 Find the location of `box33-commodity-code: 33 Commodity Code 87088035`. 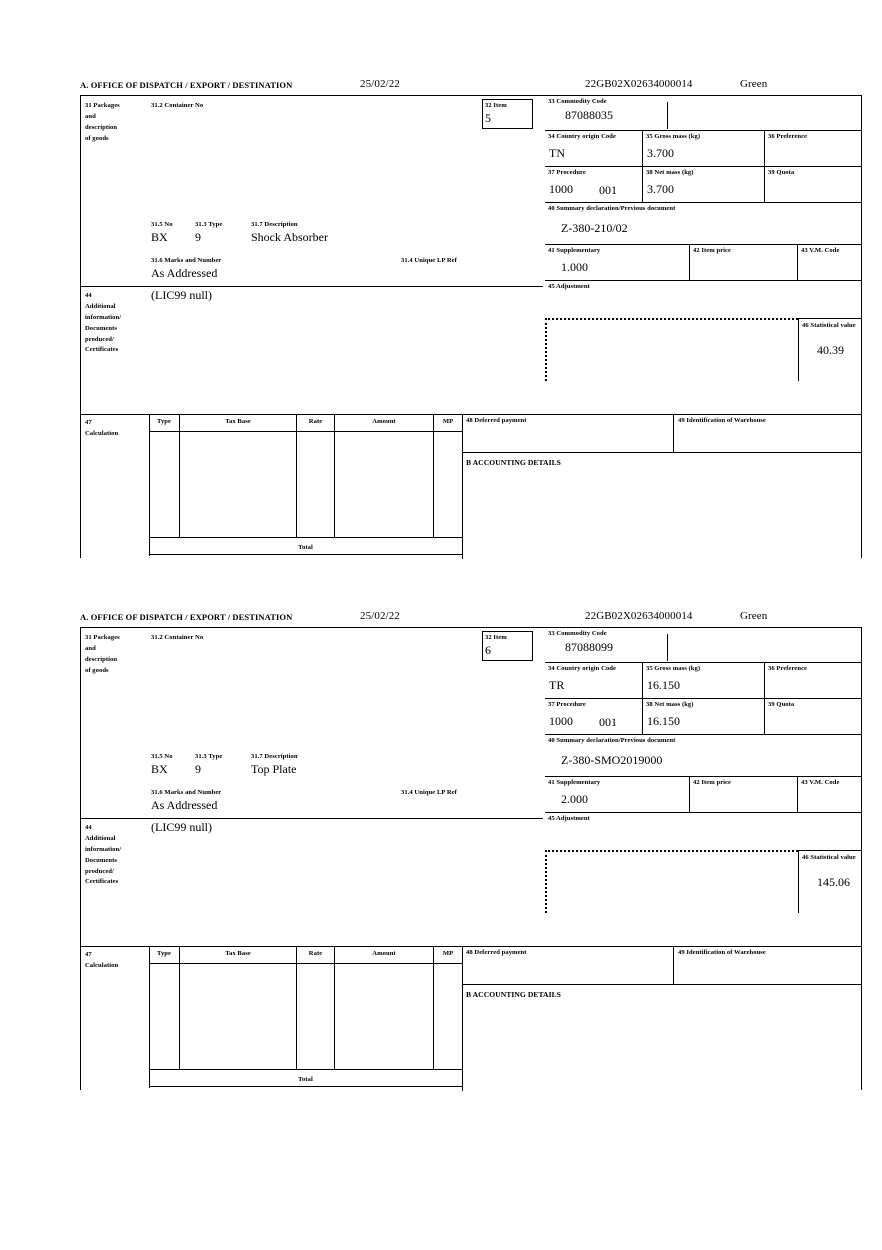

box33-commodity-code: 33 Commodity Code 87088035 is located at coordinates (703, 113).